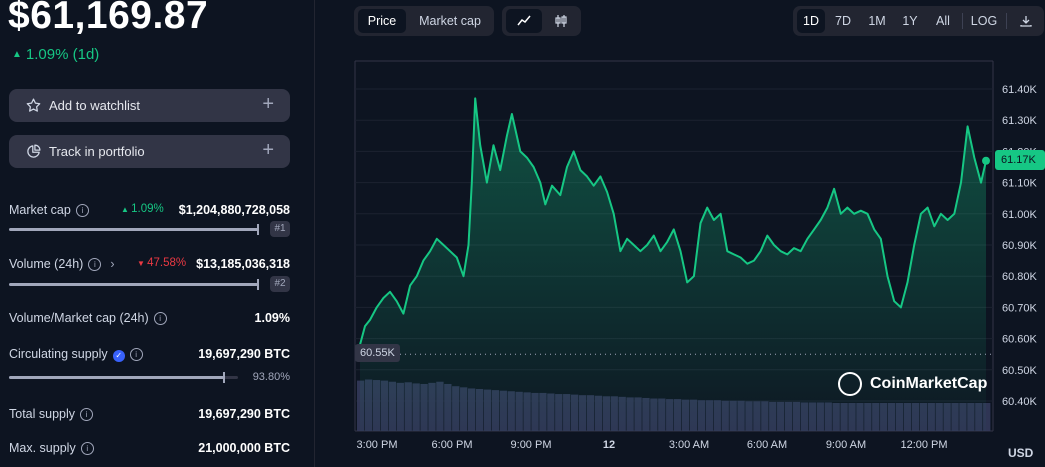 Image resolution: width=1045 pixels, height=467 pixels. What do you see at coordinates (1020, 160) in the screenshot?
I see `current-price-label: 61.17K` at bounding box center [1020, 160].